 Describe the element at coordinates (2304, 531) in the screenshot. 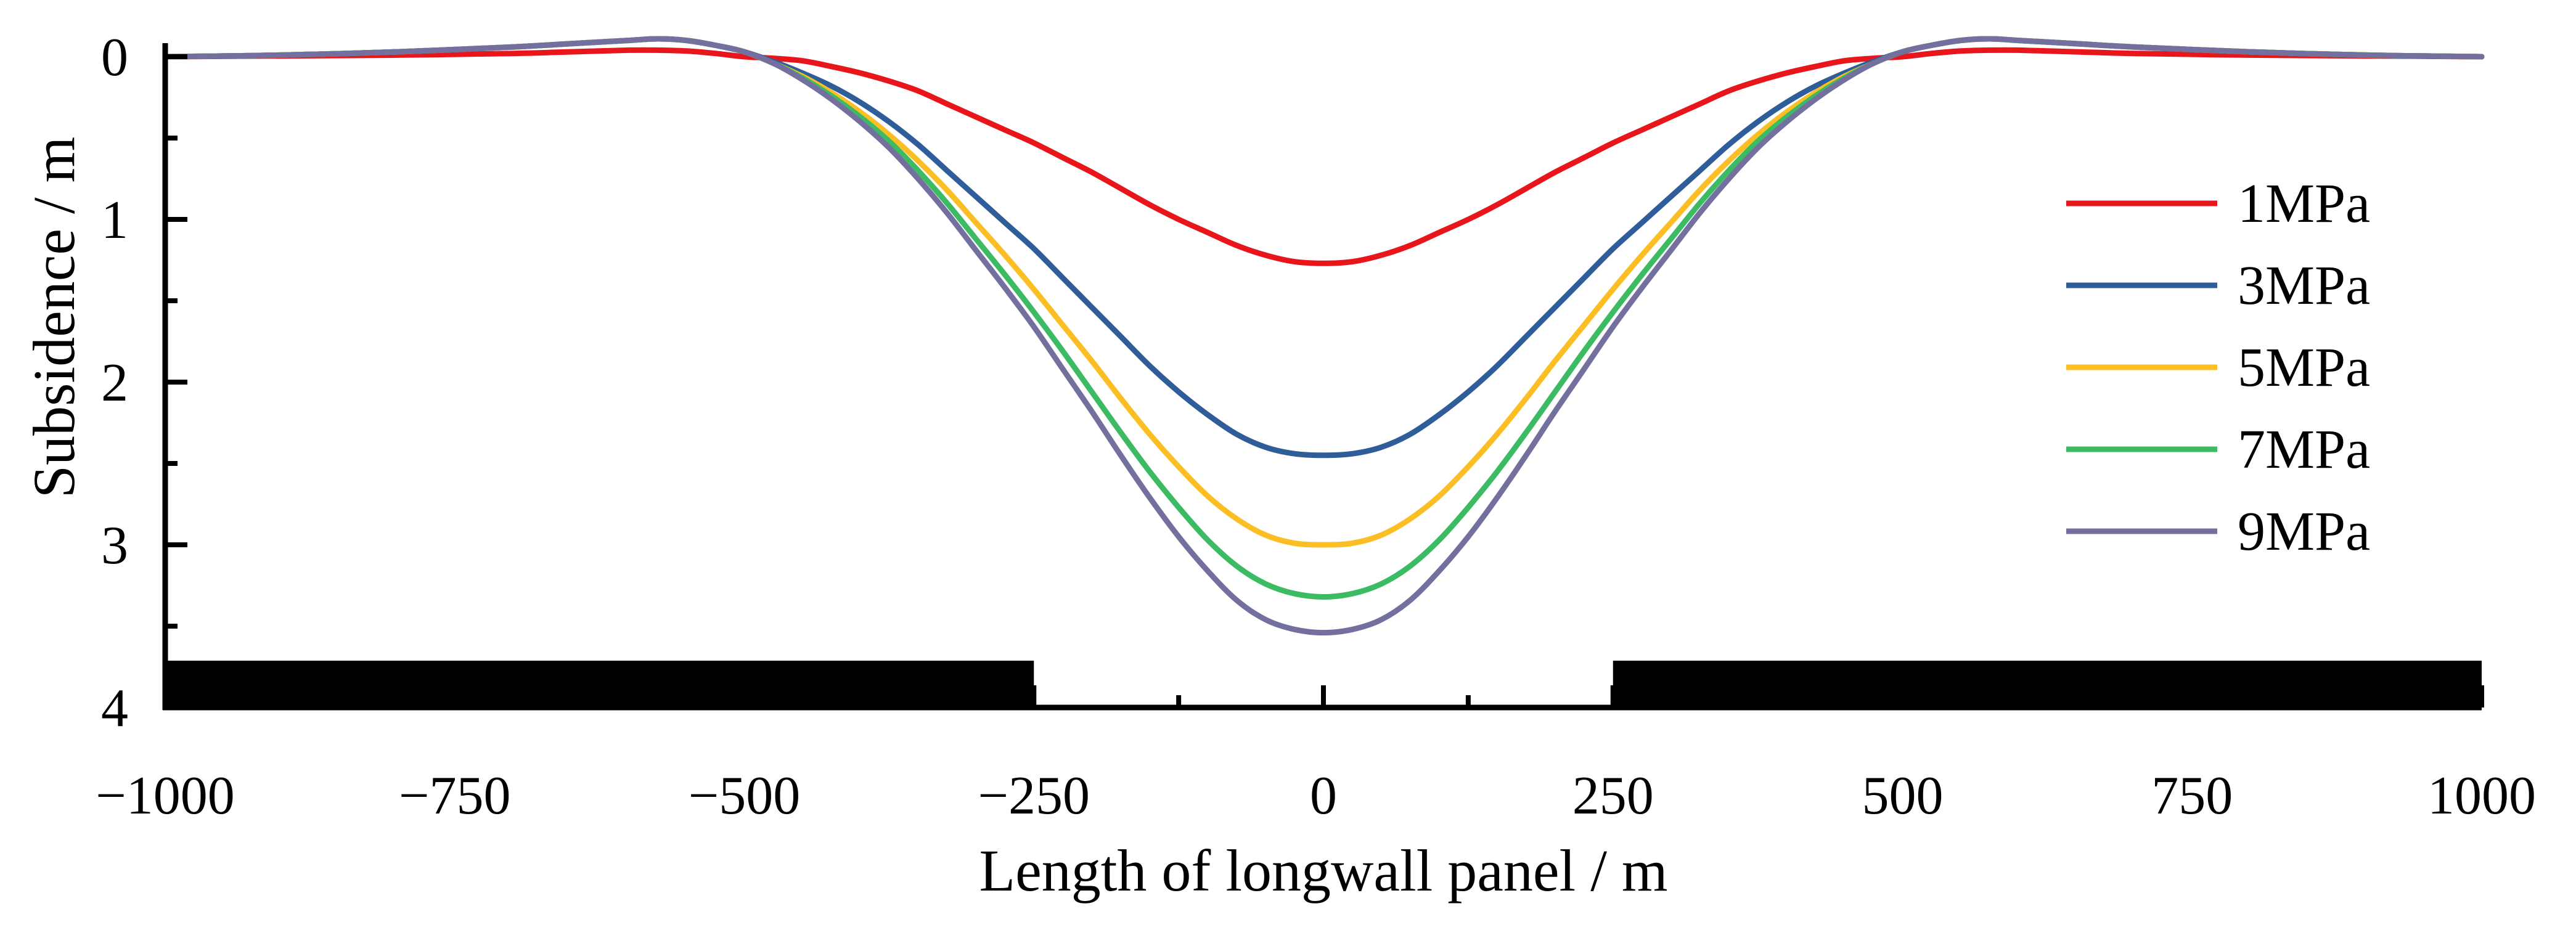

I see `legend-label: 9MPa` at that location.